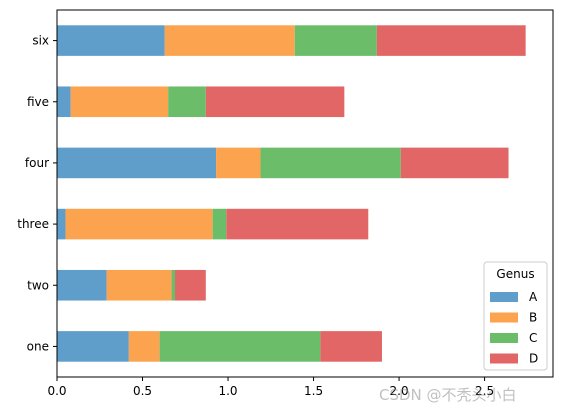 This screenshot has height=413, width=562. I want to click on bar-one-C, so click(240, 346).